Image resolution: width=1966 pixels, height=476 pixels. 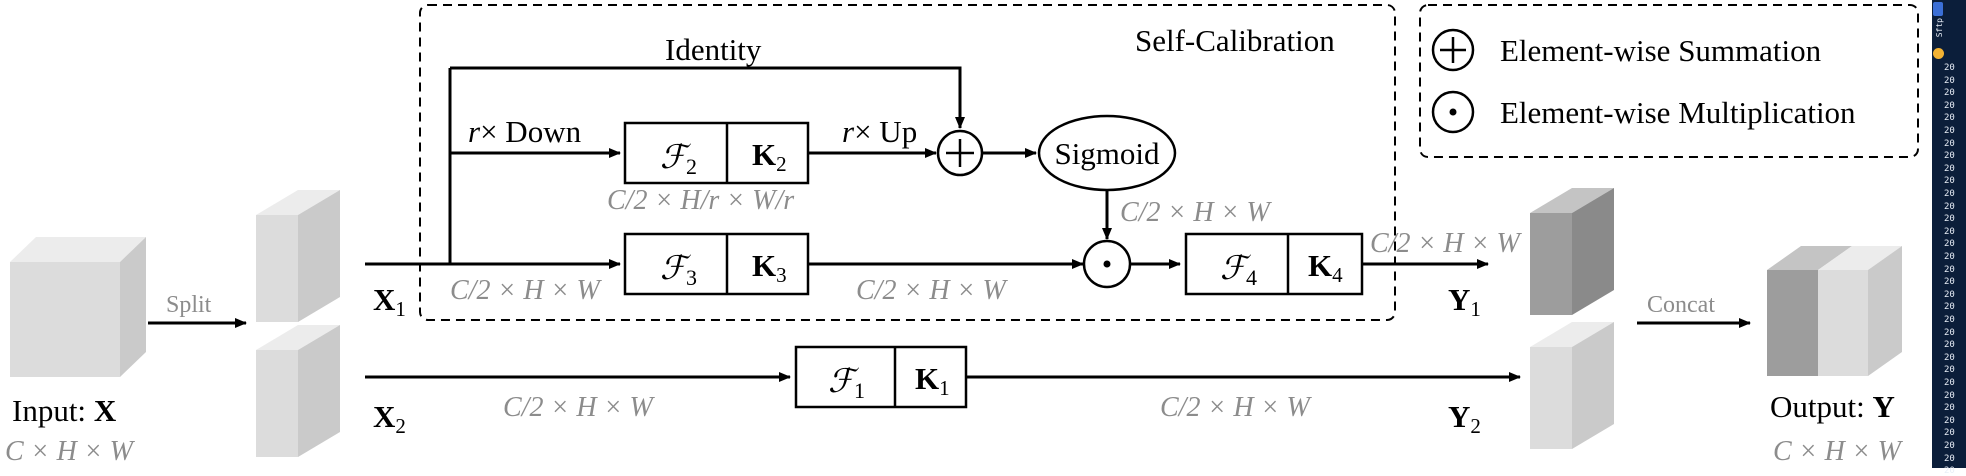 What do you see at coordinates (1274, 264) in the screenshot?
I see `block-f4-k4: ℱ4 K4` at bounding box center [1274, 264].